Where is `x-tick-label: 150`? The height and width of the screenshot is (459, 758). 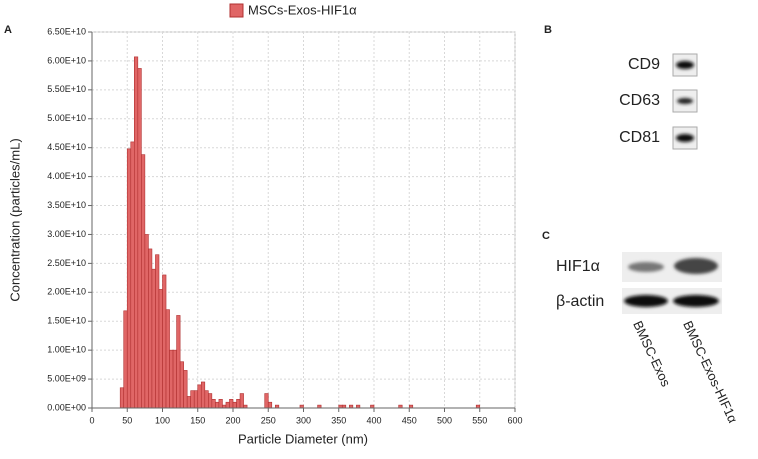 x-tick-label: 150 is located at coordinates (197, 420).